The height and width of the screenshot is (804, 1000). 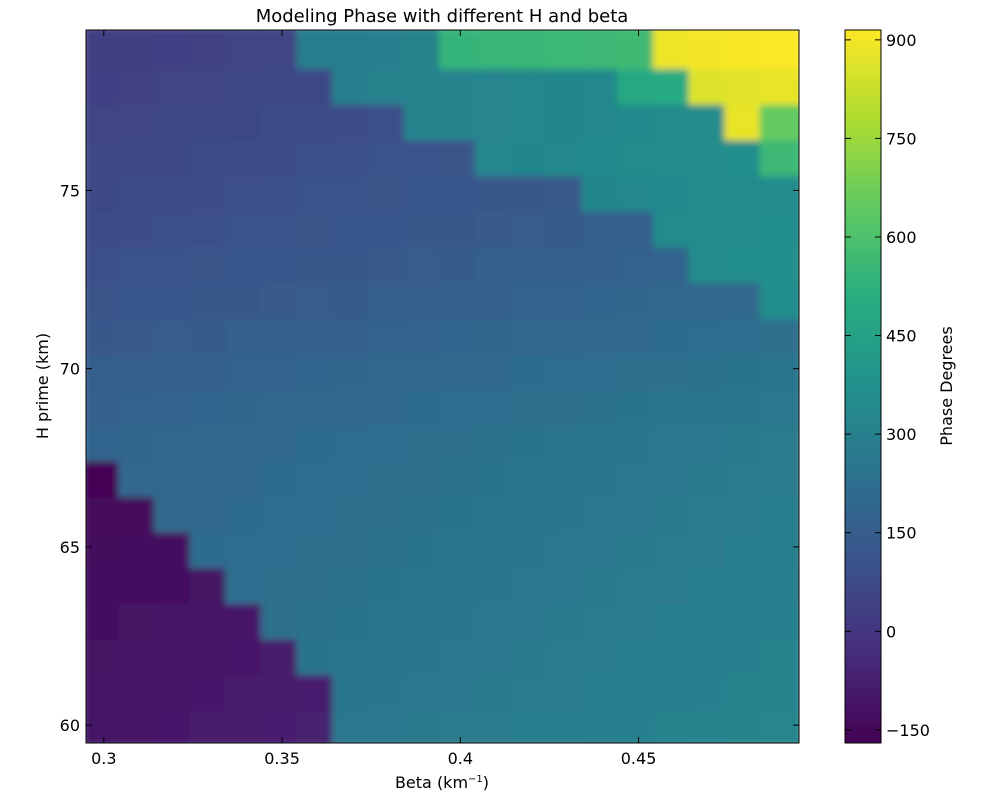 I want to click on x-tick-label: 0.4, so click(x=460, y=758).